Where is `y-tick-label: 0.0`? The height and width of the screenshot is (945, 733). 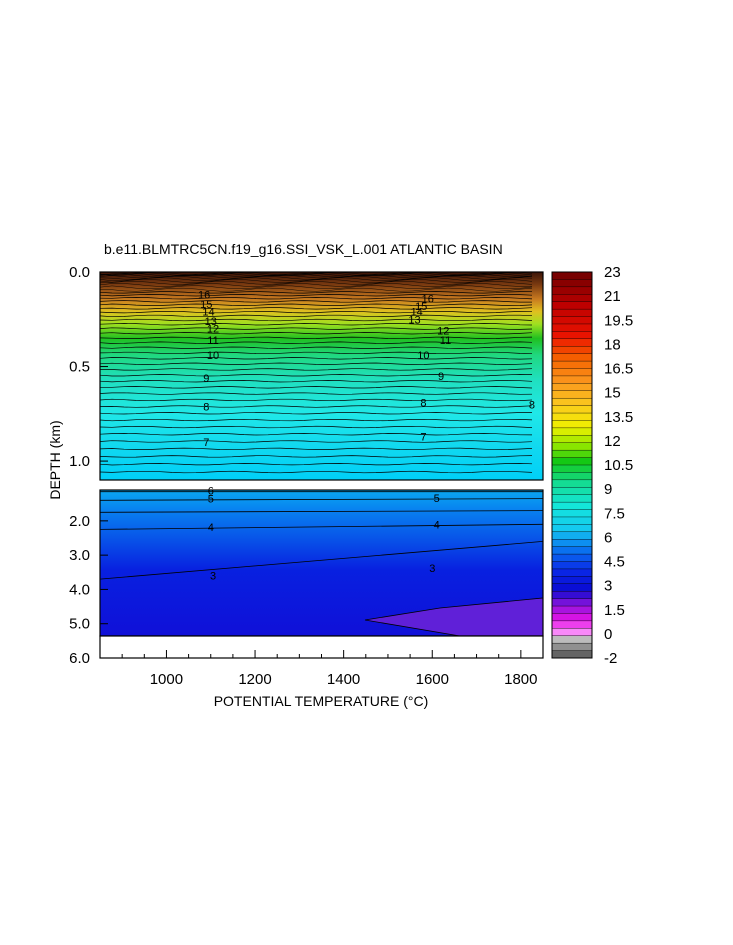 y-tick-label: 0.0 is located at coordinates (79, 272).